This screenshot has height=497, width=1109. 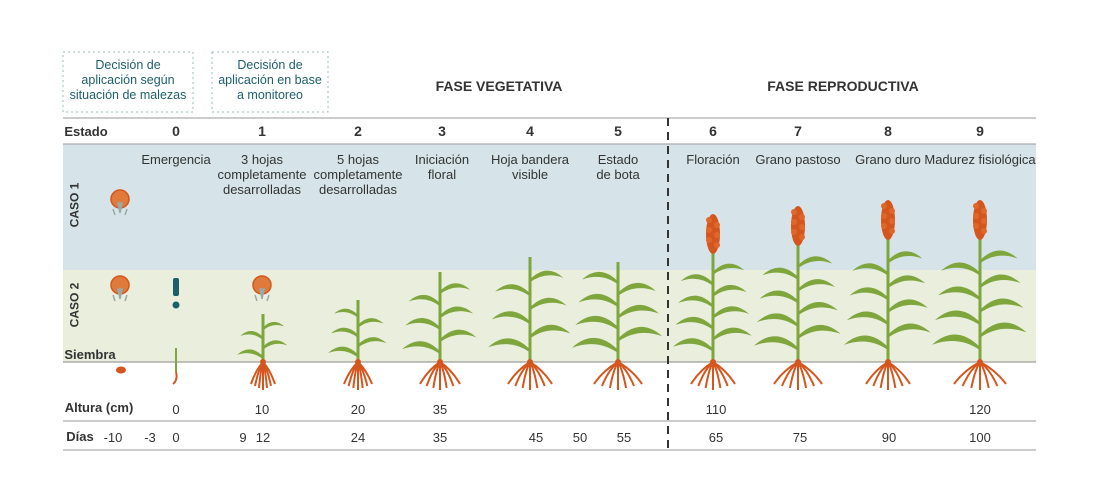 What do you see at coordinates (530, 131) in the screenshot?
I see `stage-number: 4` at bounding box center [530, 131].